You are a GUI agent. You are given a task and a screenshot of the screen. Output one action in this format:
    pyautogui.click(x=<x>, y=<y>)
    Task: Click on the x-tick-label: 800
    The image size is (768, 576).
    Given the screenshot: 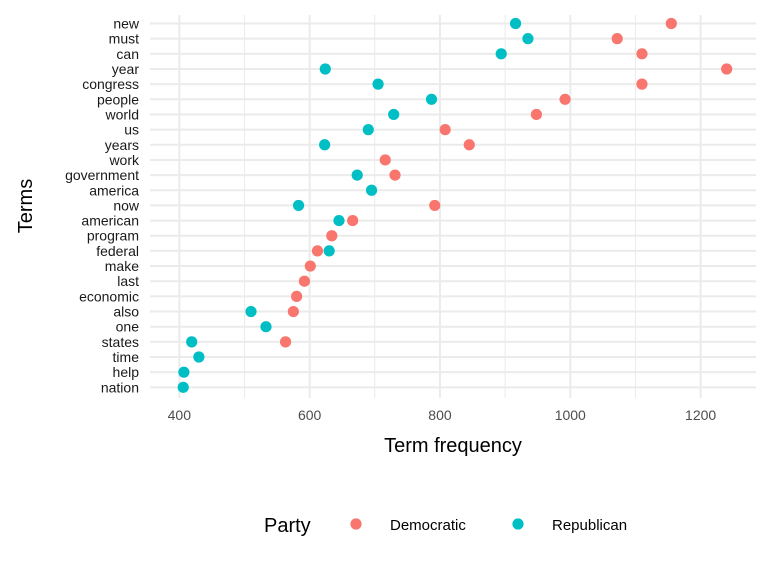 What is the action you would take?
    pyautogui.click(x=440, y=415)
    